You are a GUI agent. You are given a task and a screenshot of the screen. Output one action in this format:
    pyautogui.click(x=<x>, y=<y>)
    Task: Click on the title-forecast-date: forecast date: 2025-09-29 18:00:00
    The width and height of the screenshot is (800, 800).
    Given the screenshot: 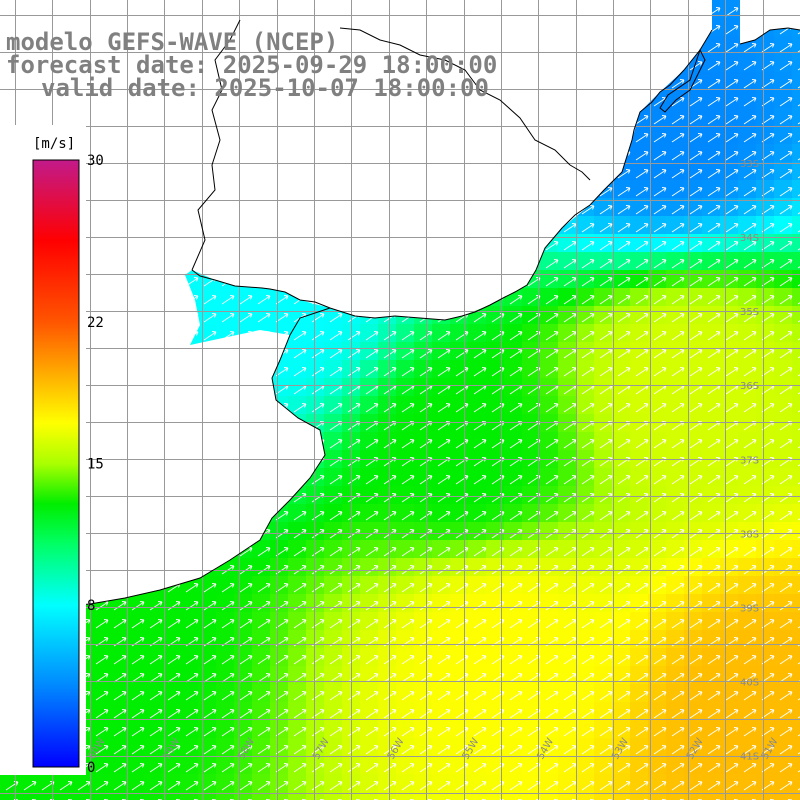 What is the action you would take?
    pyautogui.click(x=251, y=65)
    